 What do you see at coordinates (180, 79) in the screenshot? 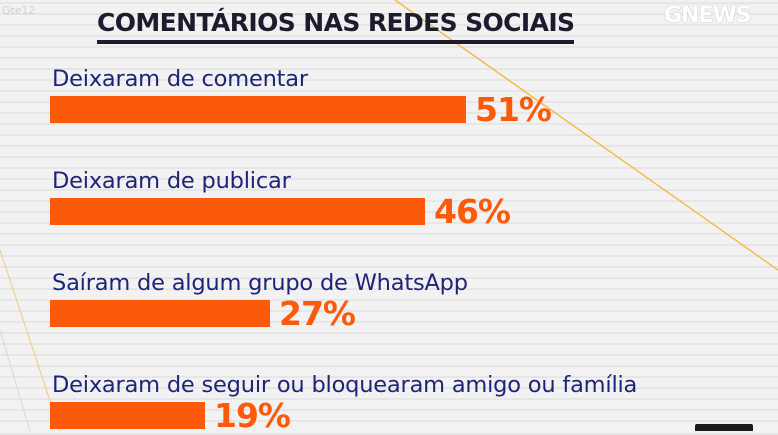
I see `category-label: Deixaram de comentar` at bounding box center [180, 79].